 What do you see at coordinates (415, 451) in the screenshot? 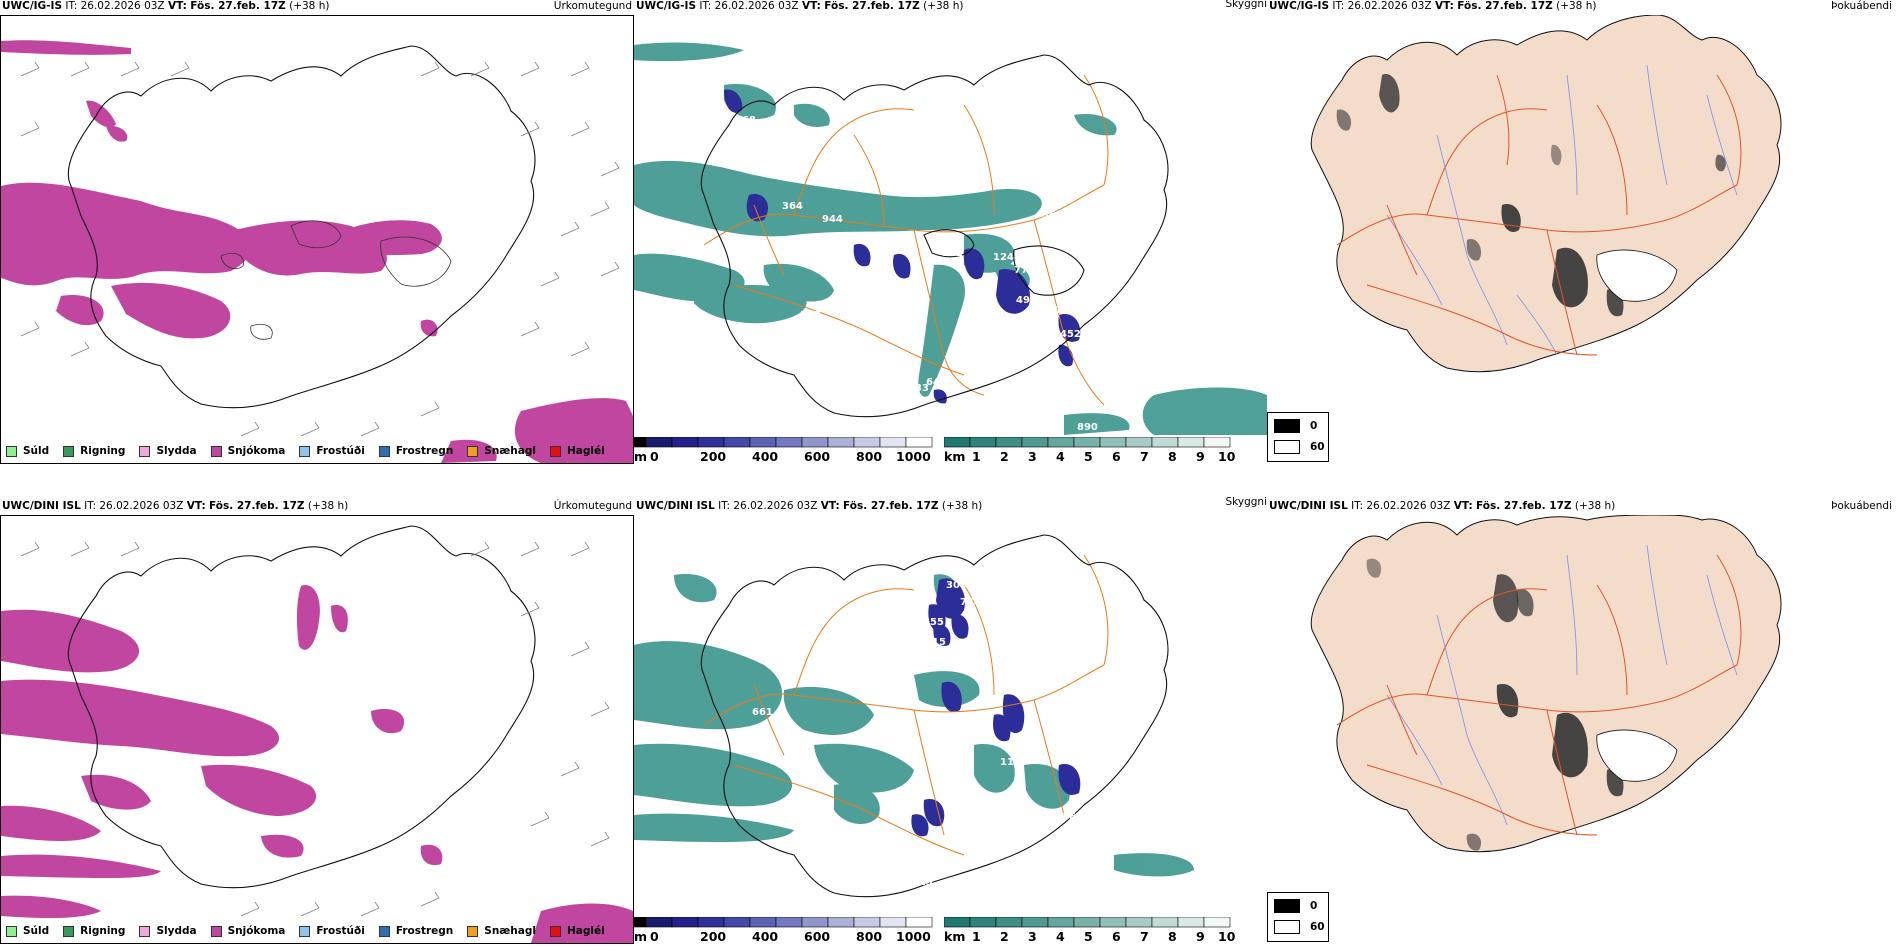
I see `legend-item-frostregn: Frostregn` at bounding box center [415, 451].